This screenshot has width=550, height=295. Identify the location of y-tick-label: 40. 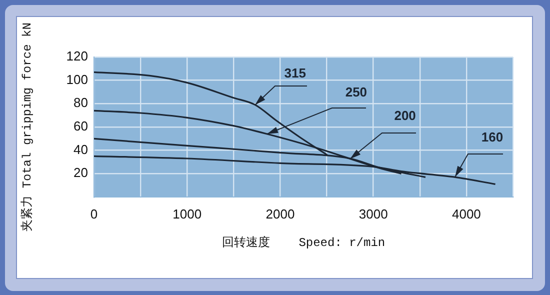
(81, 149).